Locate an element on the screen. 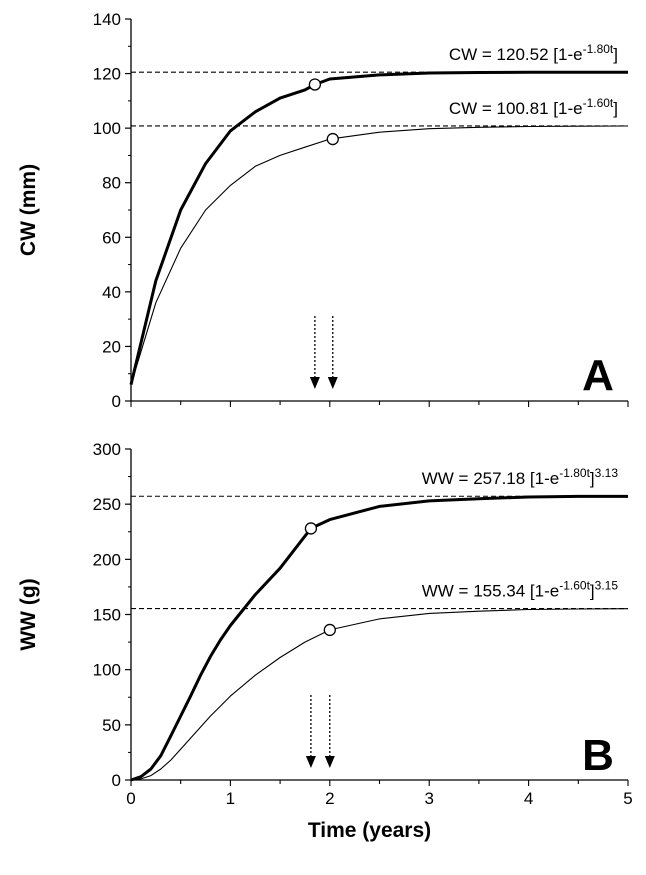 The height and width of the screenshot is (875, 646). panel-b-y-tick-label: 0 is located at coordinates (116, 780).